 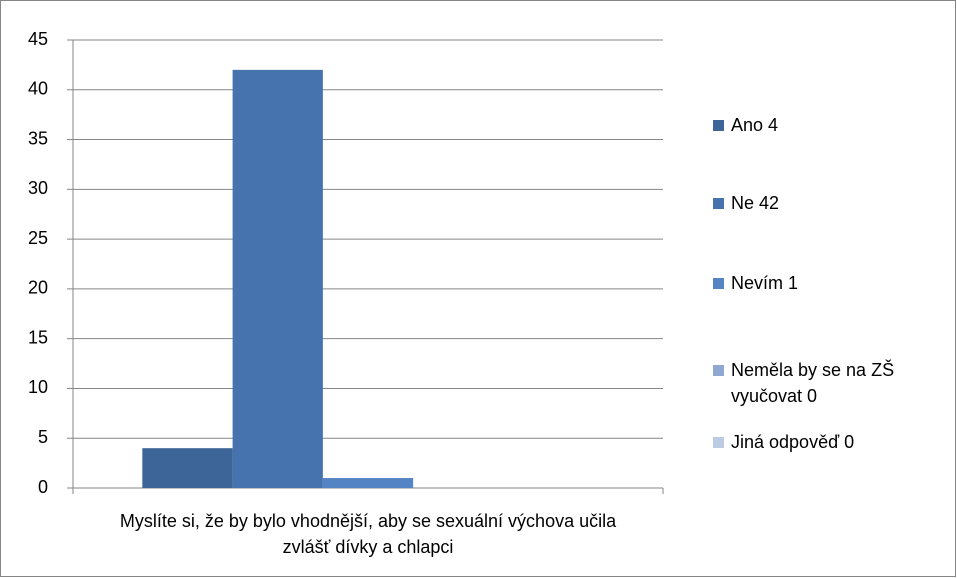 What do you see at coordinates (793, 442) in the screenshot?
I see `legend-label: Jiná odpověď 0` at bounding box center [793, 442].